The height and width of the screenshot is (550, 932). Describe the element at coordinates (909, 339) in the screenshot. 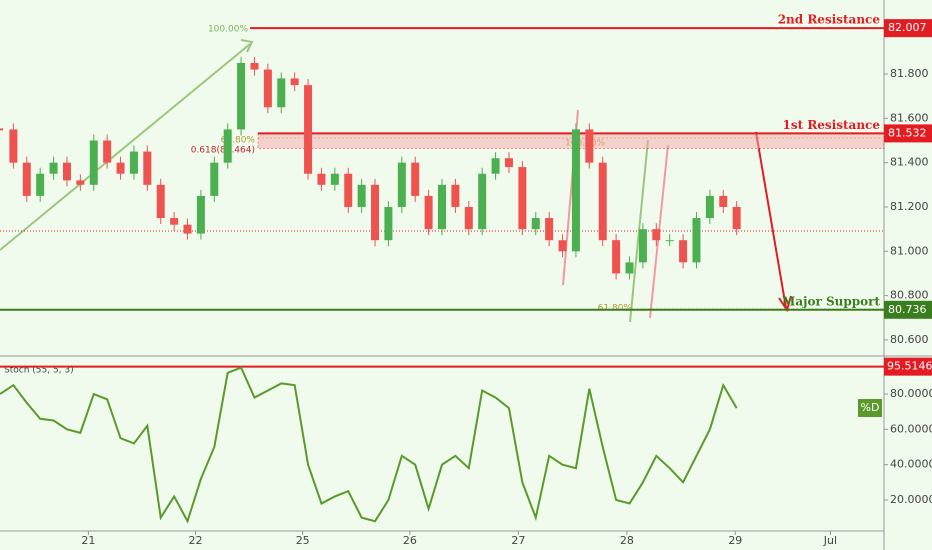

I see `y-tick-label: 80.600` at that location.